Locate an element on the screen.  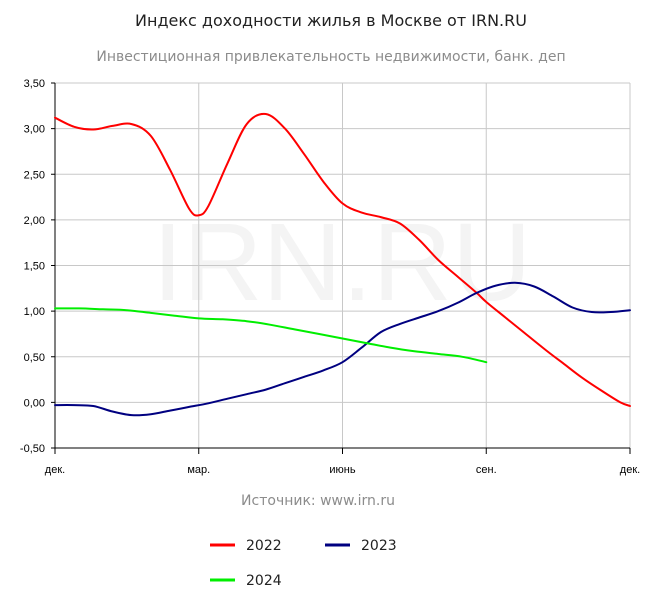
source-text: Источник: www.irn.ru is located at coordinates (318, 501).